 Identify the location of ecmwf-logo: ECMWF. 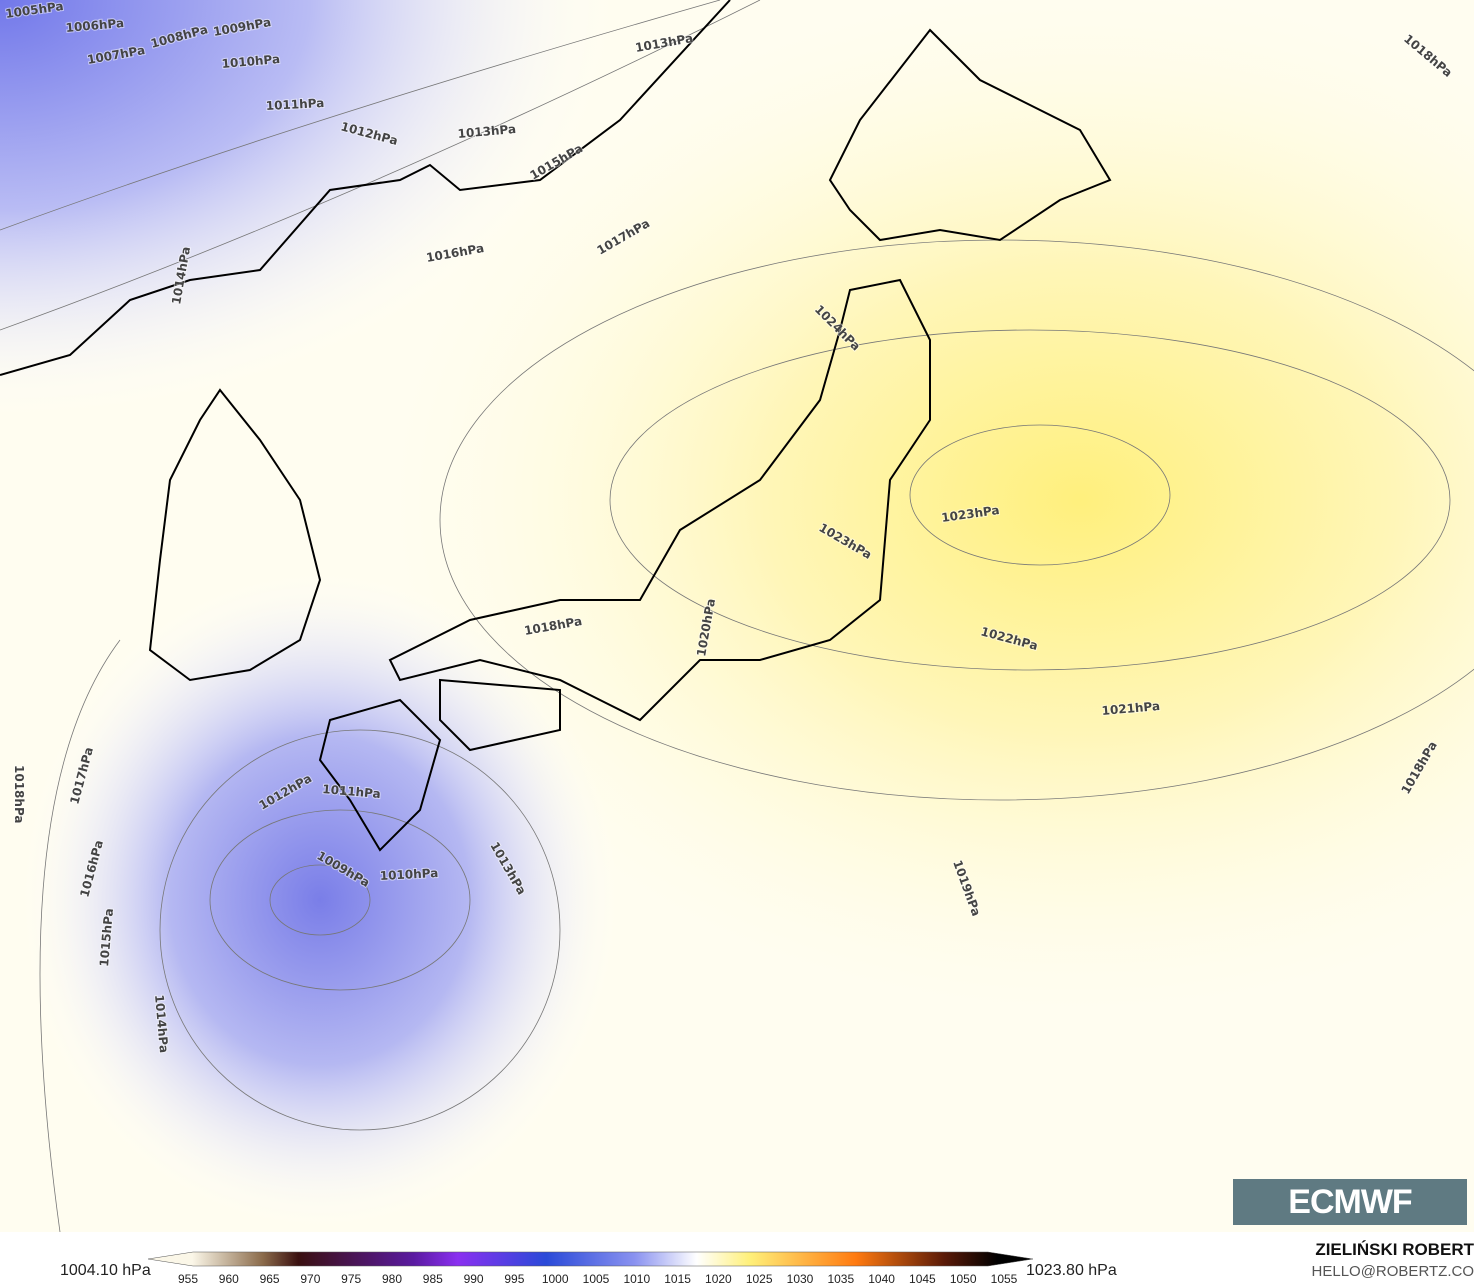
(1350, 1202).